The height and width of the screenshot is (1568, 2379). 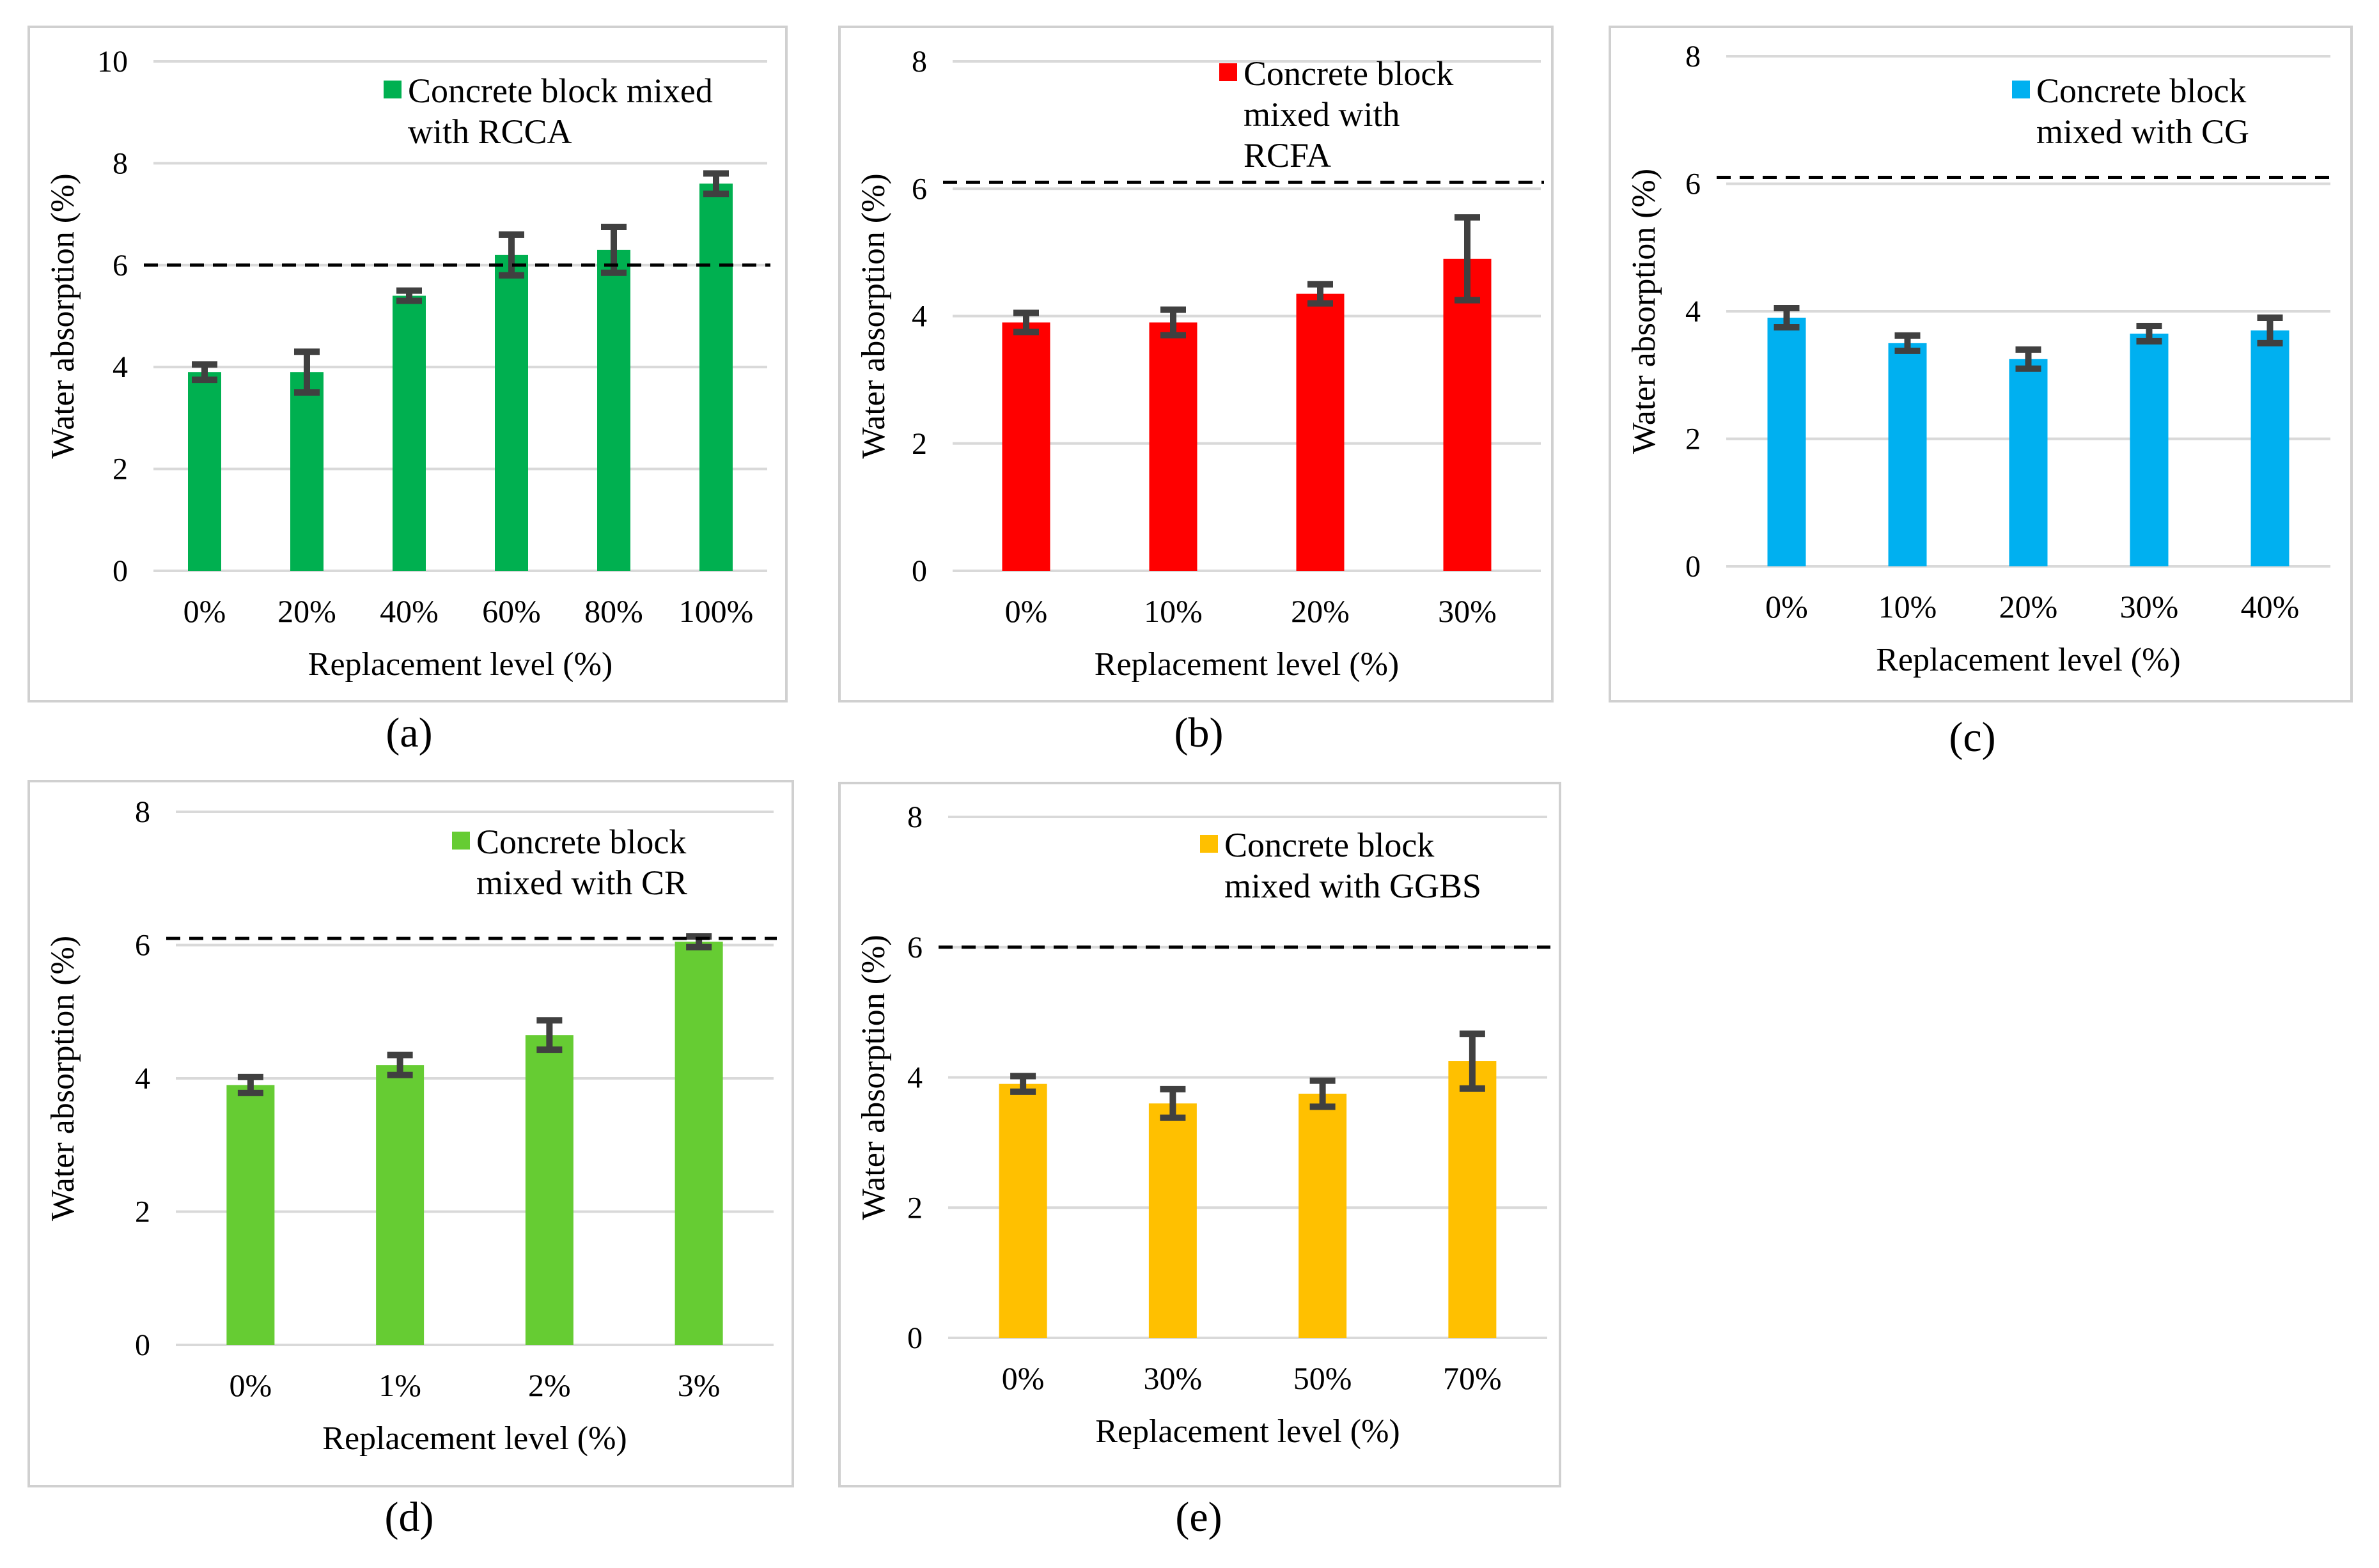 What do you see at coordinates (716, 611) in the screenshot?
I see `x-tick-label: 100%` at bounding box center [716, 611].